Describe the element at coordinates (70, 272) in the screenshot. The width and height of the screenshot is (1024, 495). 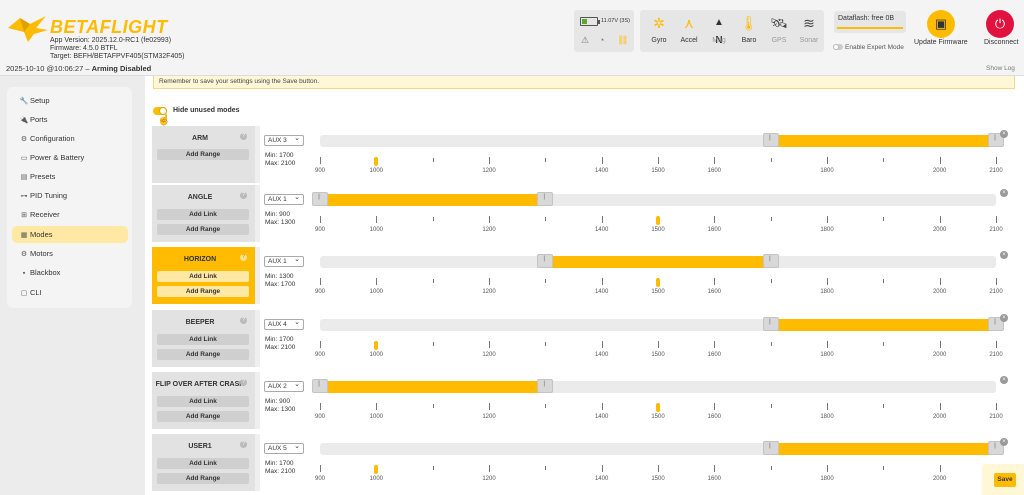
I see `sidebar-item-blackbox: ▪ Blackbox` at that location.